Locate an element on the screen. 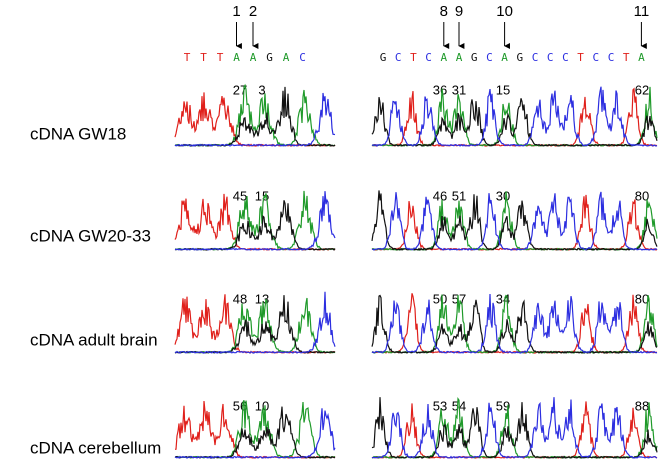 This screenshot has height=469, width=662. position-label: 10 is located at coordinates (504, 11).